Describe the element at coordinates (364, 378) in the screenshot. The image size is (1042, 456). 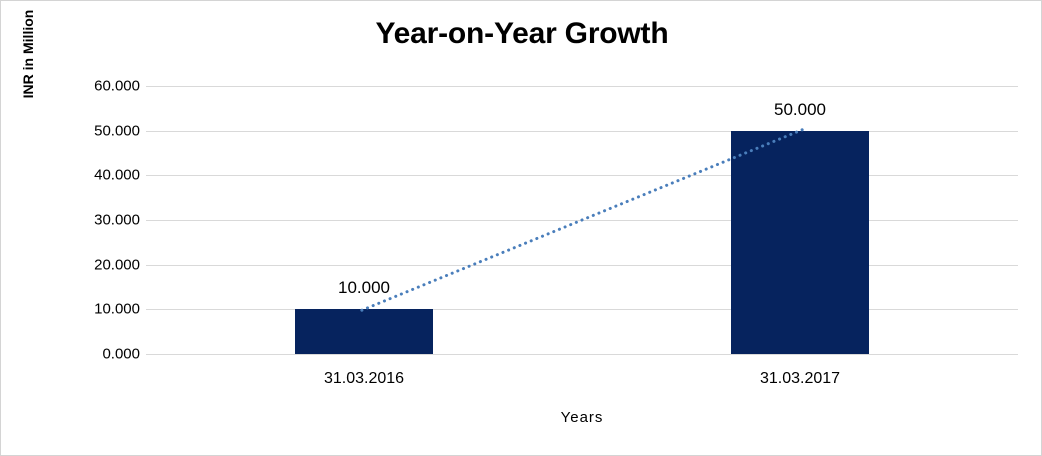
I see `x-axis-category-label: 31.03.2016` at that location.